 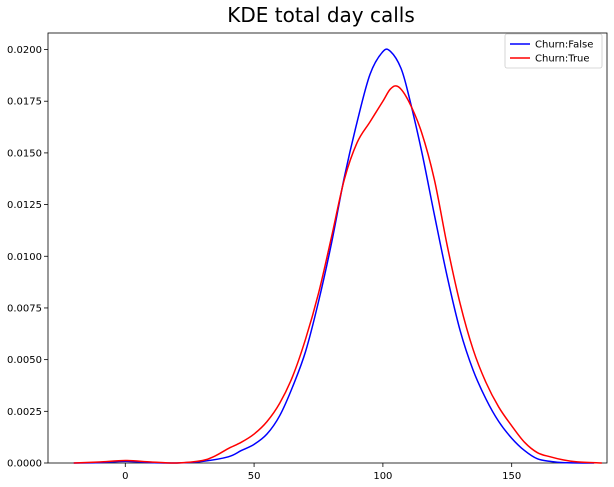 I want to click on x-tick-label: 100, so click(x=382, y=476).